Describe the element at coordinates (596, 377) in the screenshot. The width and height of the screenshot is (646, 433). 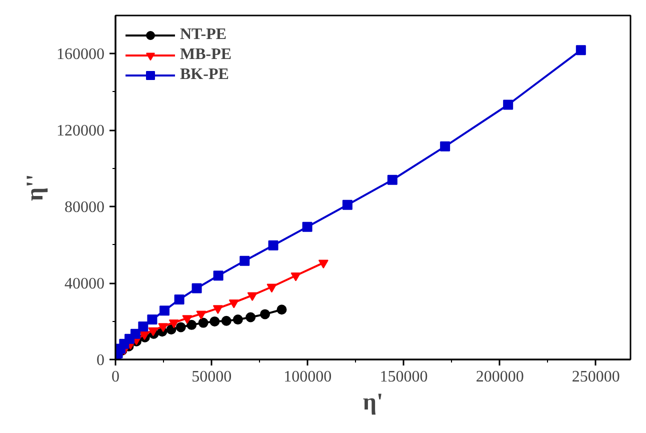
I see `x-tick-label: 250000` at that location.